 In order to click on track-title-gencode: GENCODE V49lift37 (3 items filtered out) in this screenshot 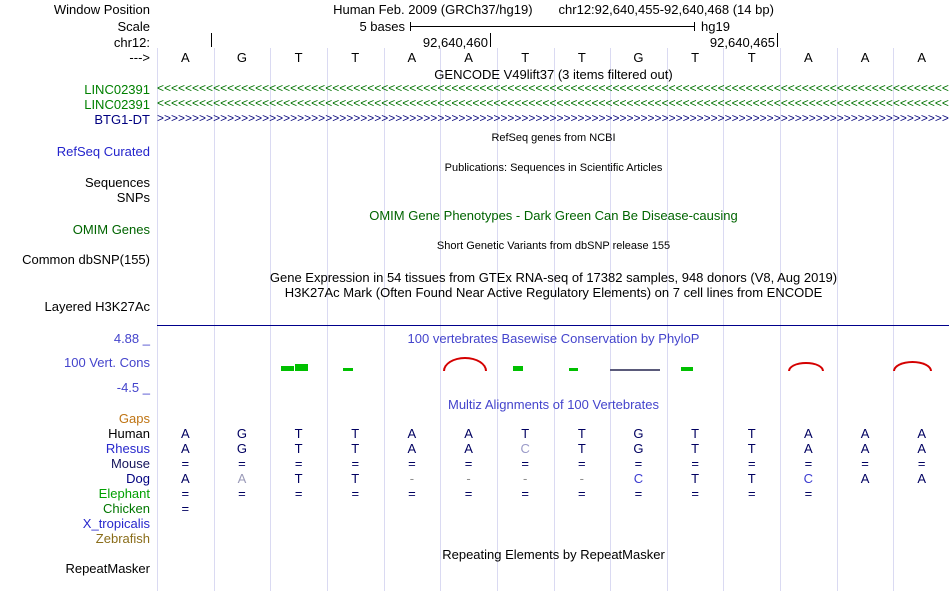, I will do `click(553, 74)`.